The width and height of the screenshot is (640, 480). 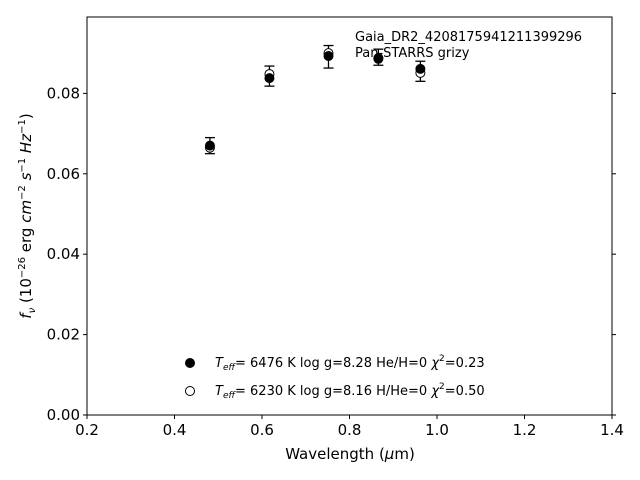 What do you see at coordinates (401, 391) in the screenshot?
I see `legend-2-comp: H/He=0` at bounding box center [401, 391].